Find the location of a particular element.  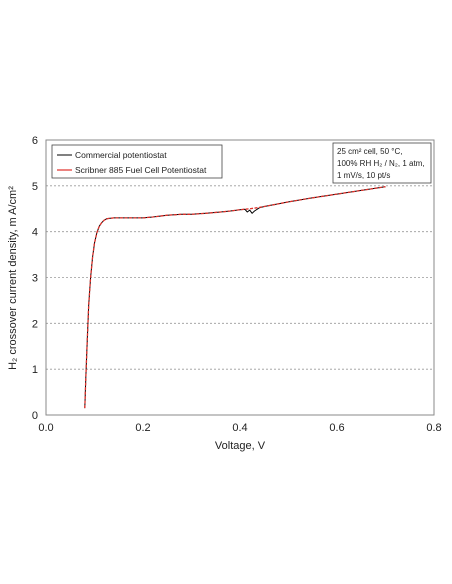

y-tick-label: 0 is located at coordinates (35, 416).